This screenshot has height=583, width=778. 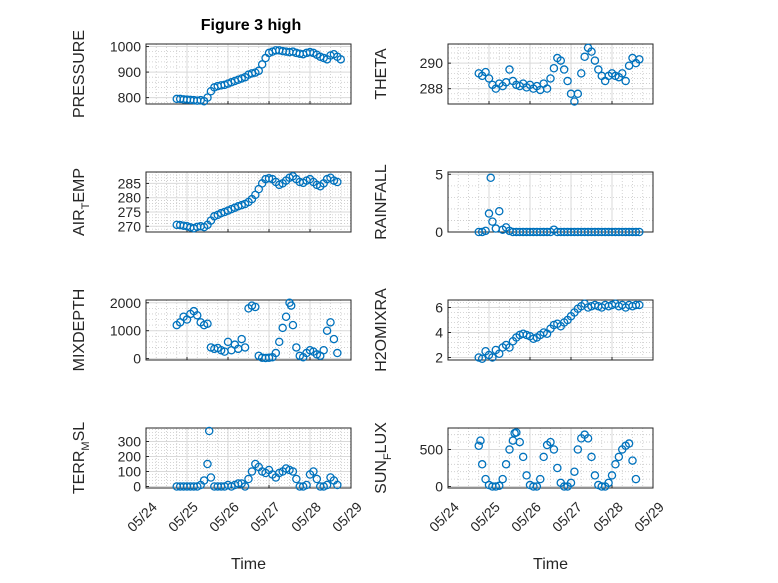 I want to click on y-tick-label: 288, so click(x=432, y=89).